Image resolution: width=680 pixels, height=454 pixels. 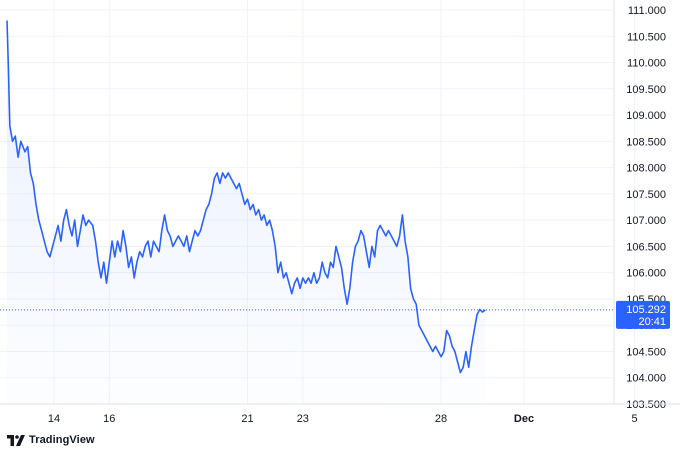 I want to click on y-tick-label: 108.500, so click(x=646, y=142).